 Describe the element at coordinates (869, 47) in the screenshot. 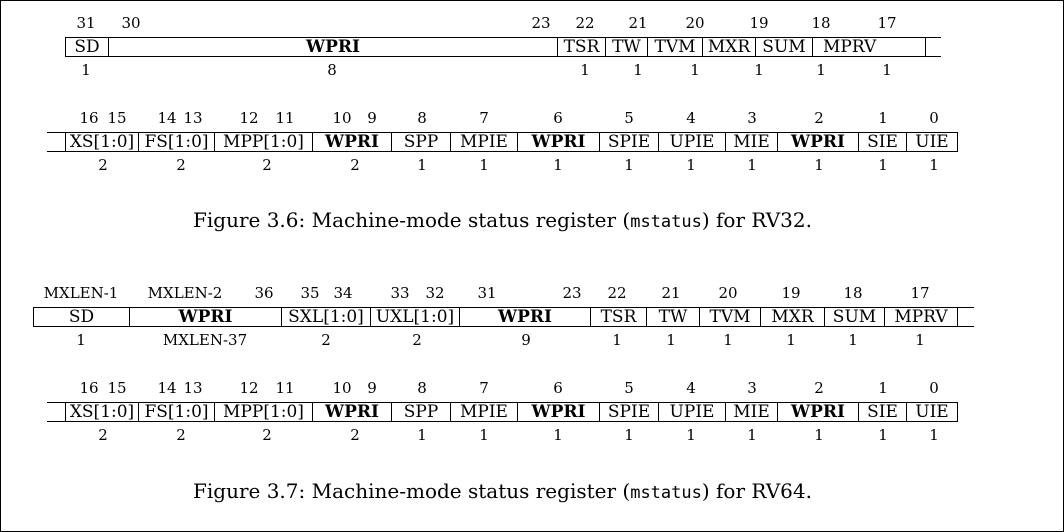

I see `field-mprv: MPRV` at that location.